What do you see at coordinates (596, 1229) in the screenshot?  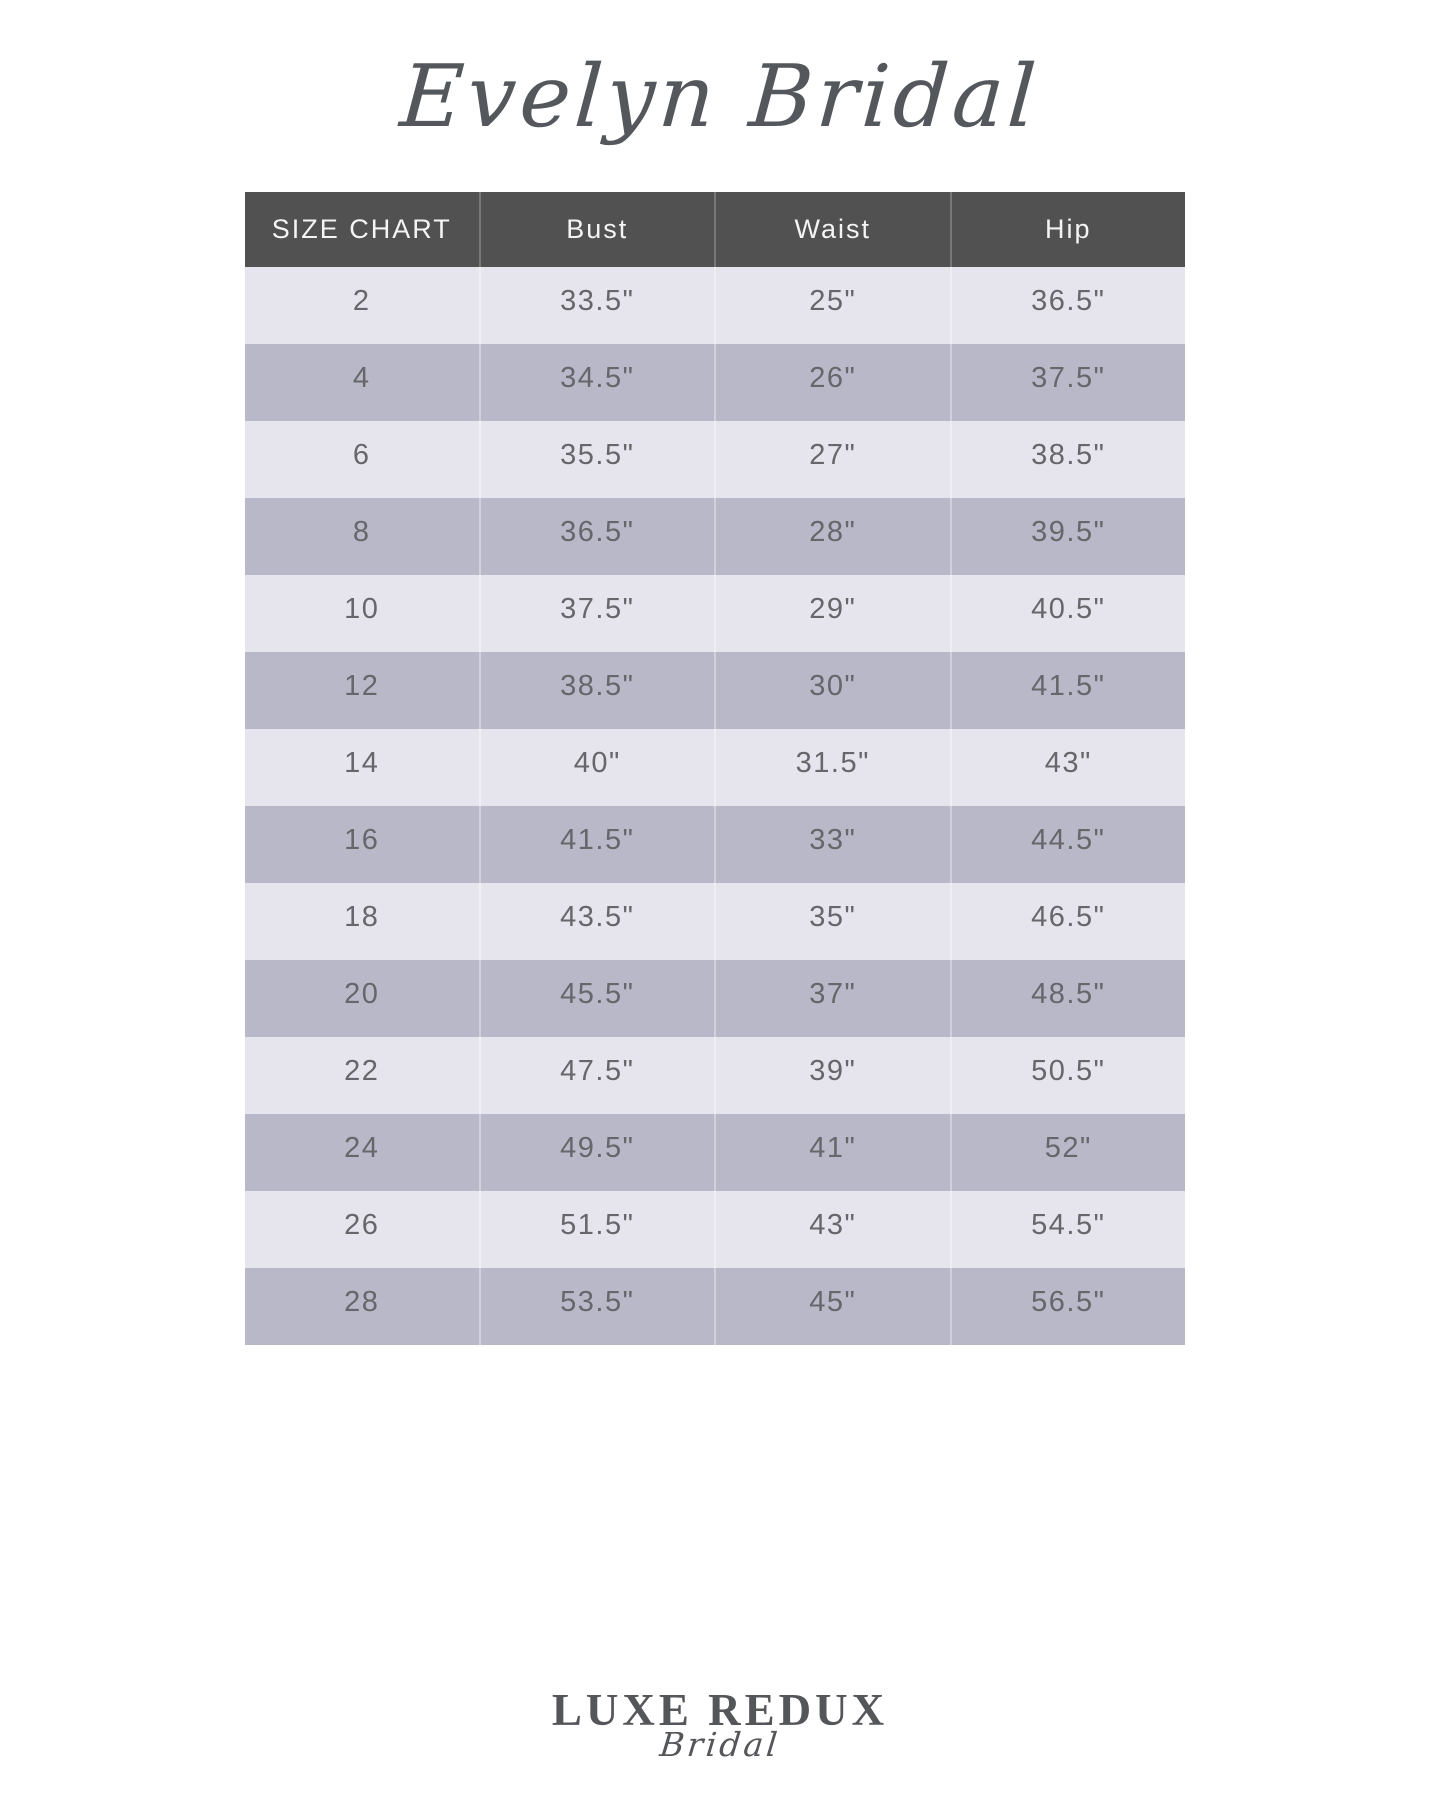 I see `measurement-cell: 51.5"` at bounding box center [596, 1229].